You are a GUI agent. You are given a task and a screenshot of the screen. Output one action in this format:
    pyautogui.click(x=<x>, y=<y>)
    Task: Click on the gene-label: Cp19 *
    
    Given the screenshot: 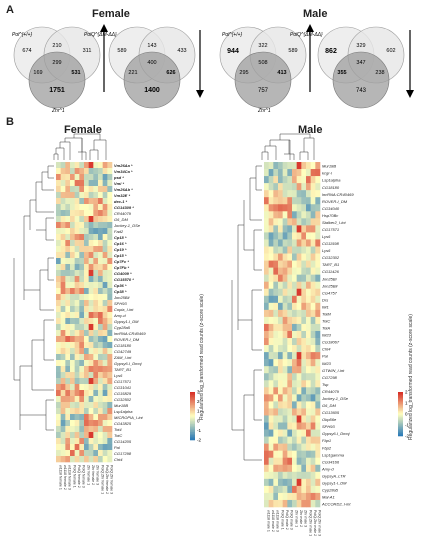 What is the action you would take?
    pyautogui.click(x=120, y=249)
    